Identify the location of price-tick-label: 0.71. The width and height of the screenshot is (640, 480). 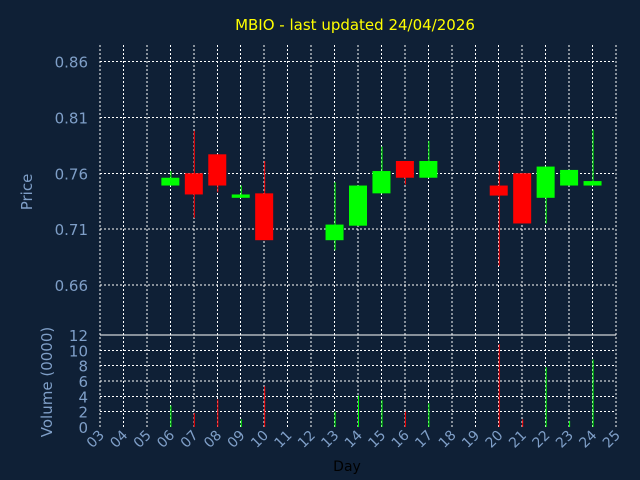
(71, 230).